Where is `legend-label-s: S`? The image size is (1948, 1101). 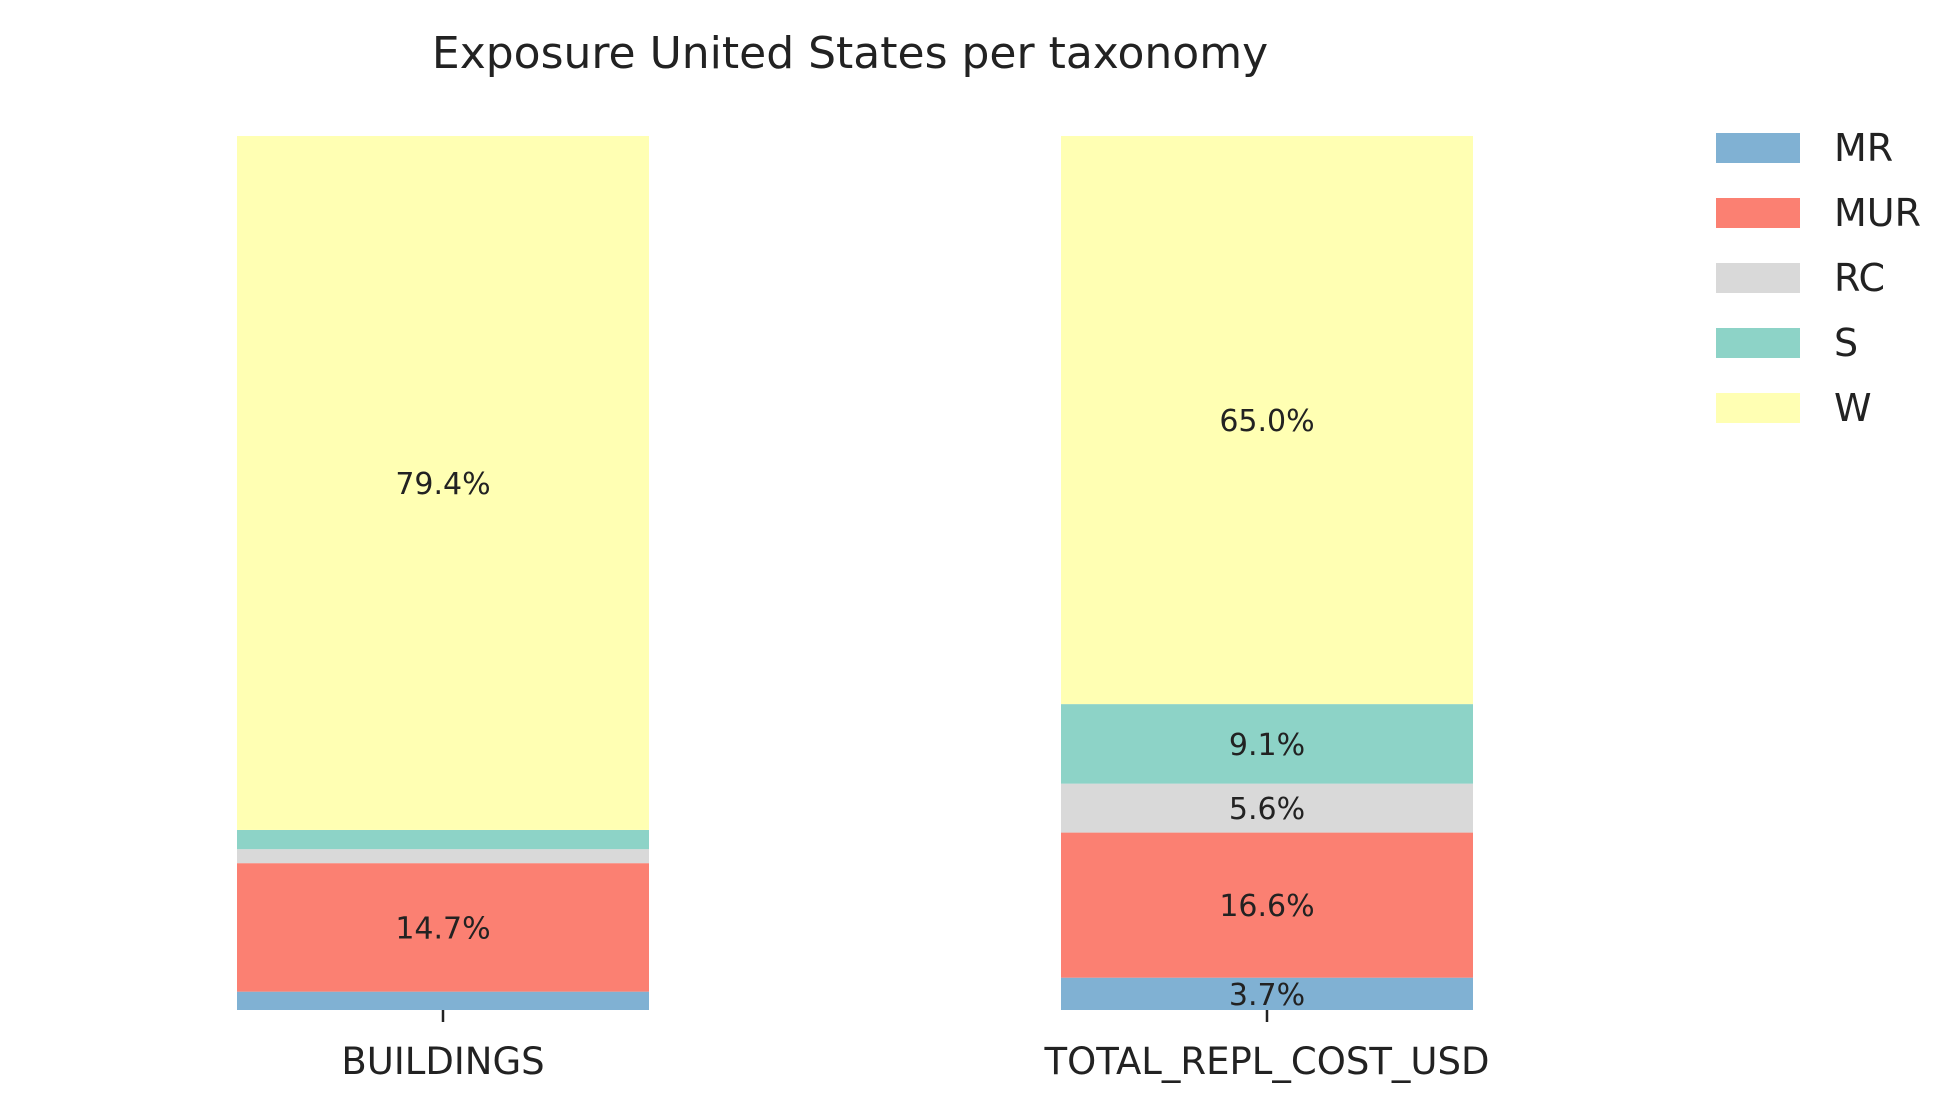
legend-label-s: S is located at coordinates (1846, 343).